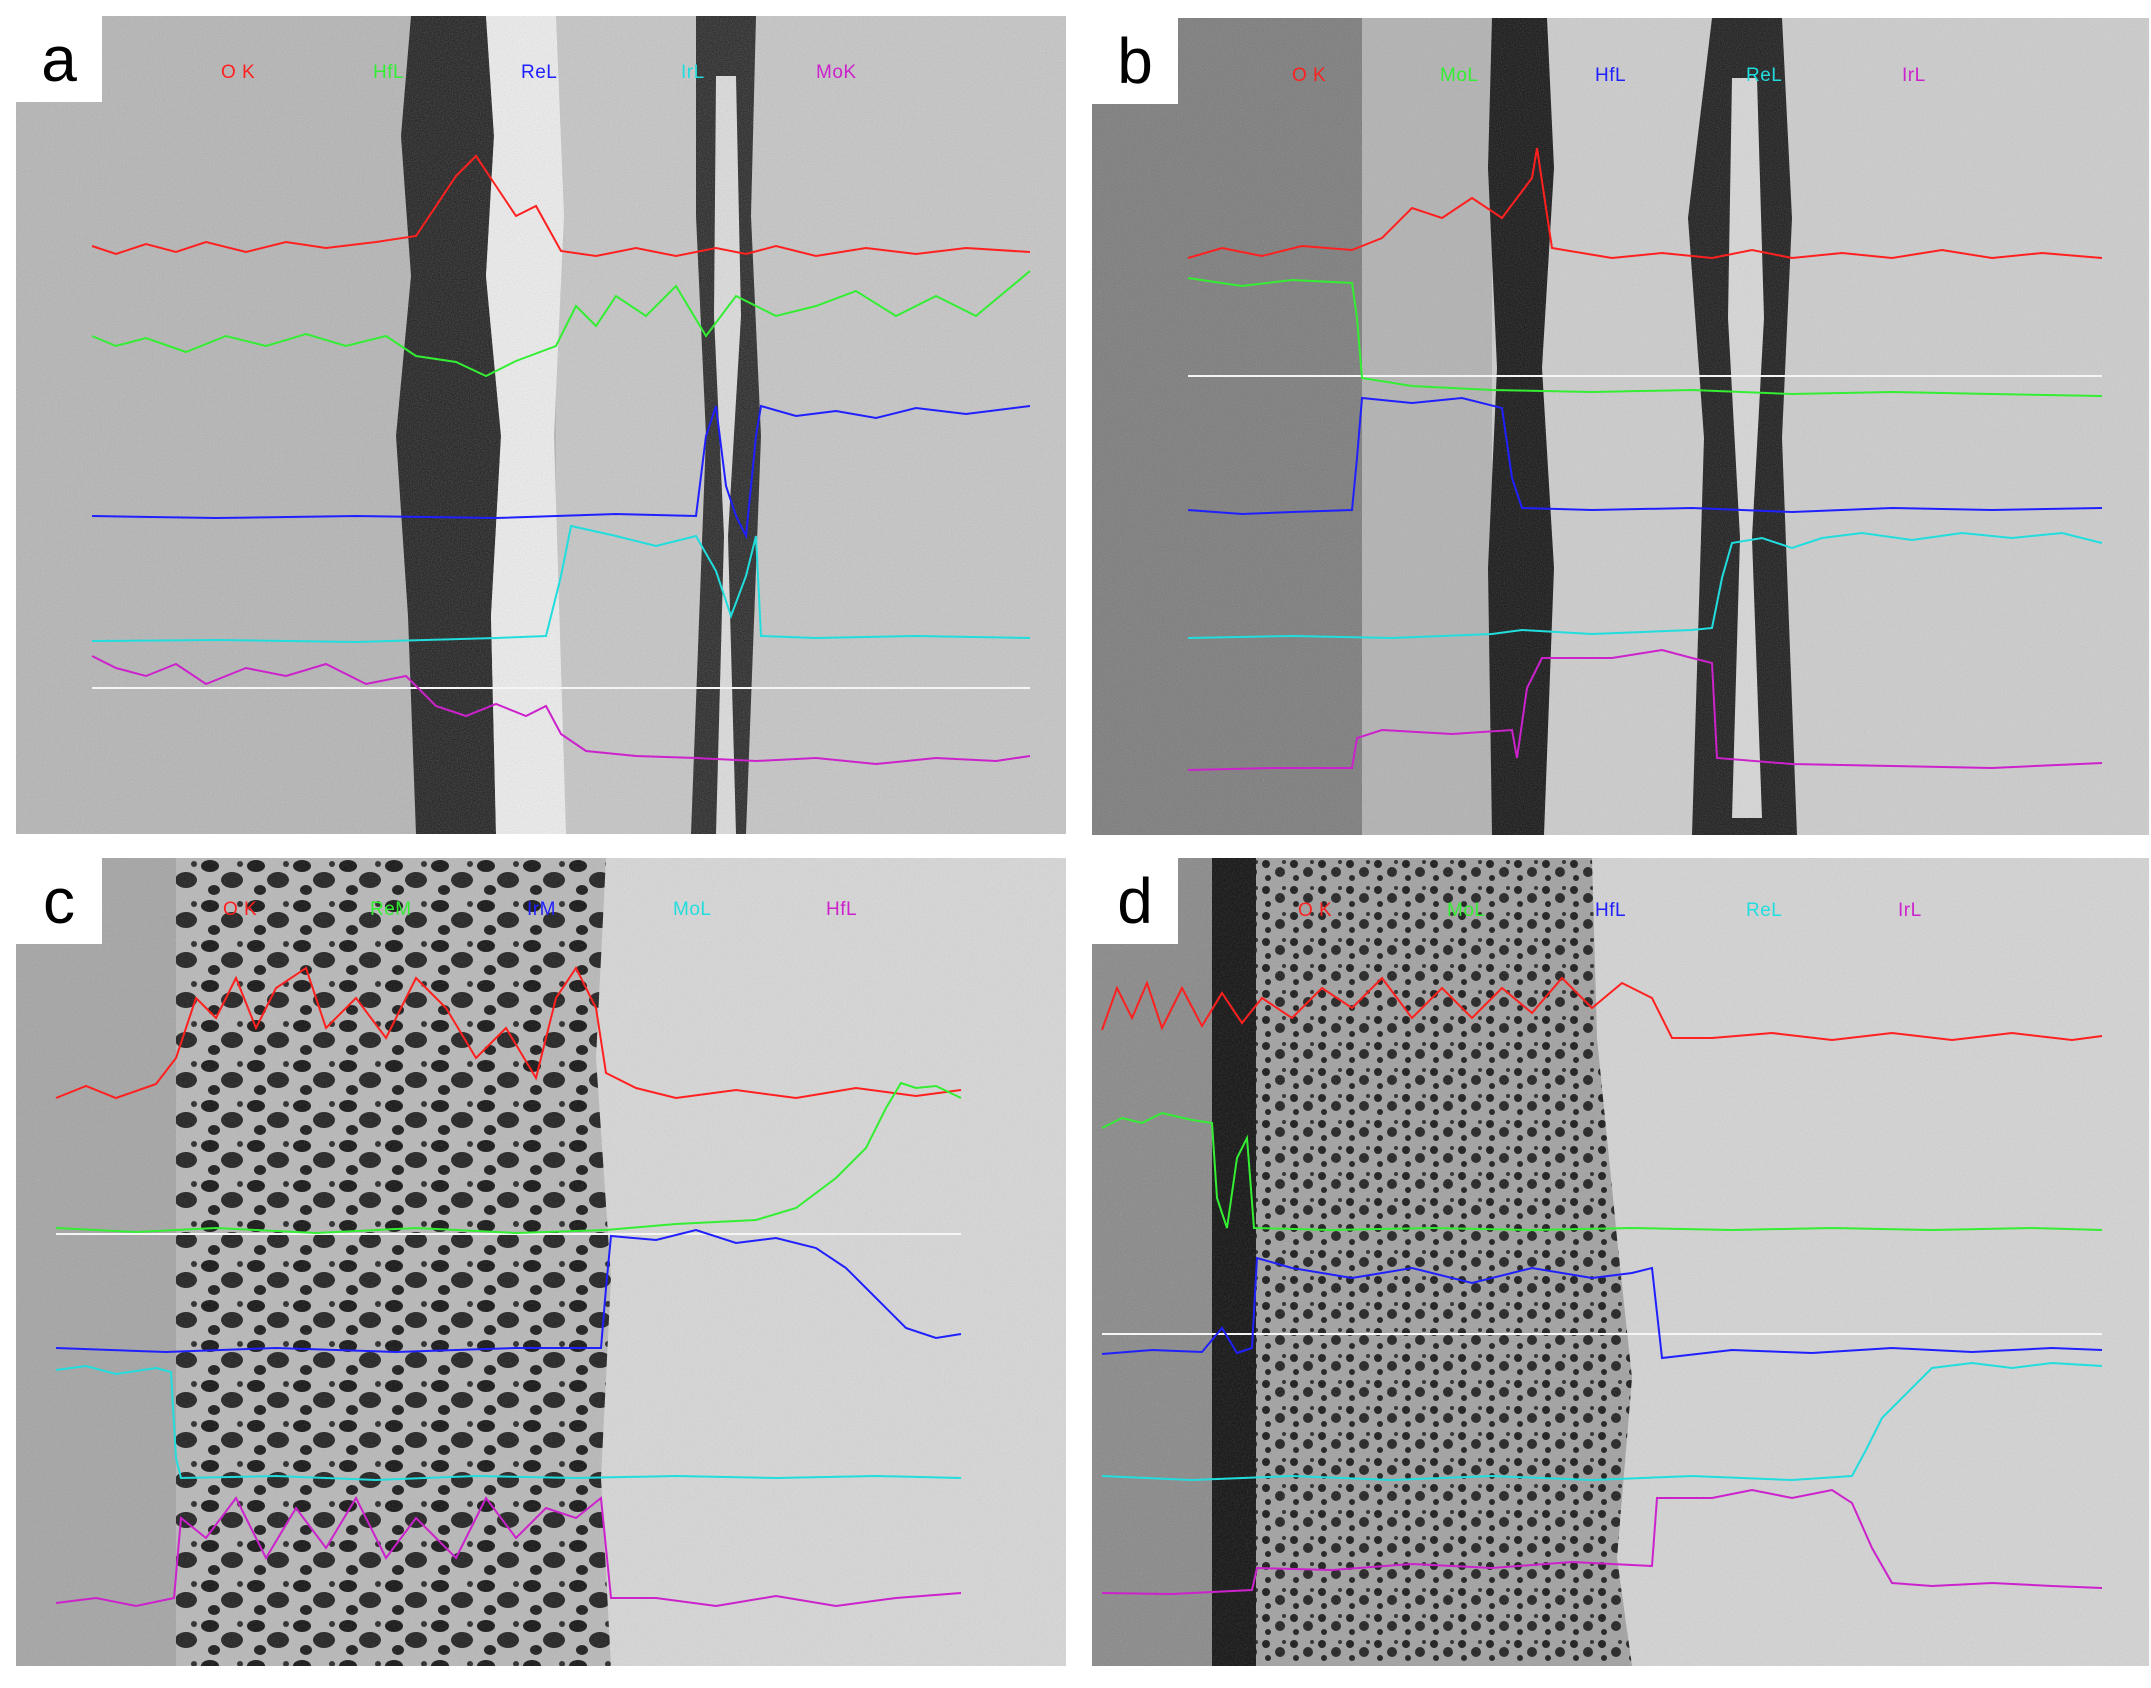 The image size is (2151, 1688). Describe the element at coordinates (391, 909) in the screenshot. I see `element-label-2: ReM` at that location.